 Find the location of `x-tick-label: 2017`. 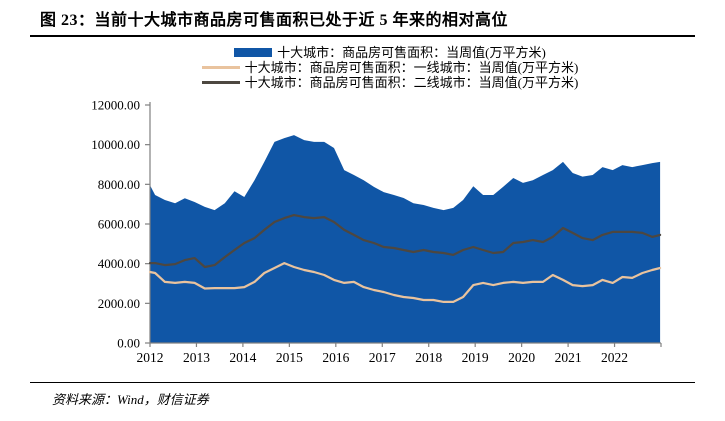

x-tick-label: 2017 is located at coordinates (382, 357).